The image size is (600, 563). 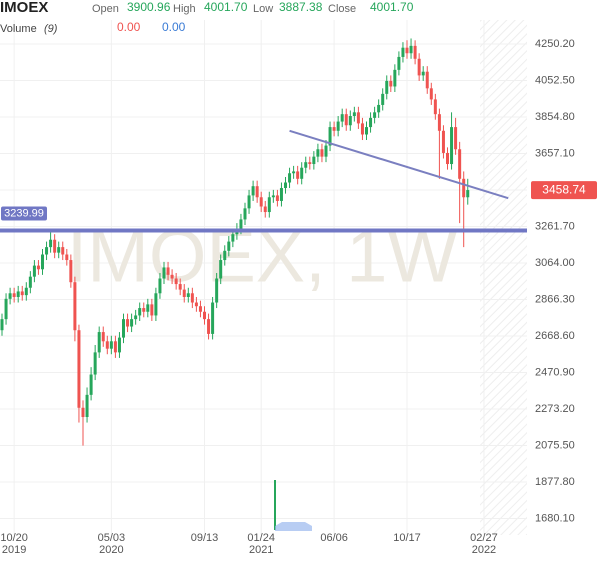 What do you see at coordinates (18, 29) in the screenshot?
I see `volume-label: Volume` at bounding box center [18, 29].